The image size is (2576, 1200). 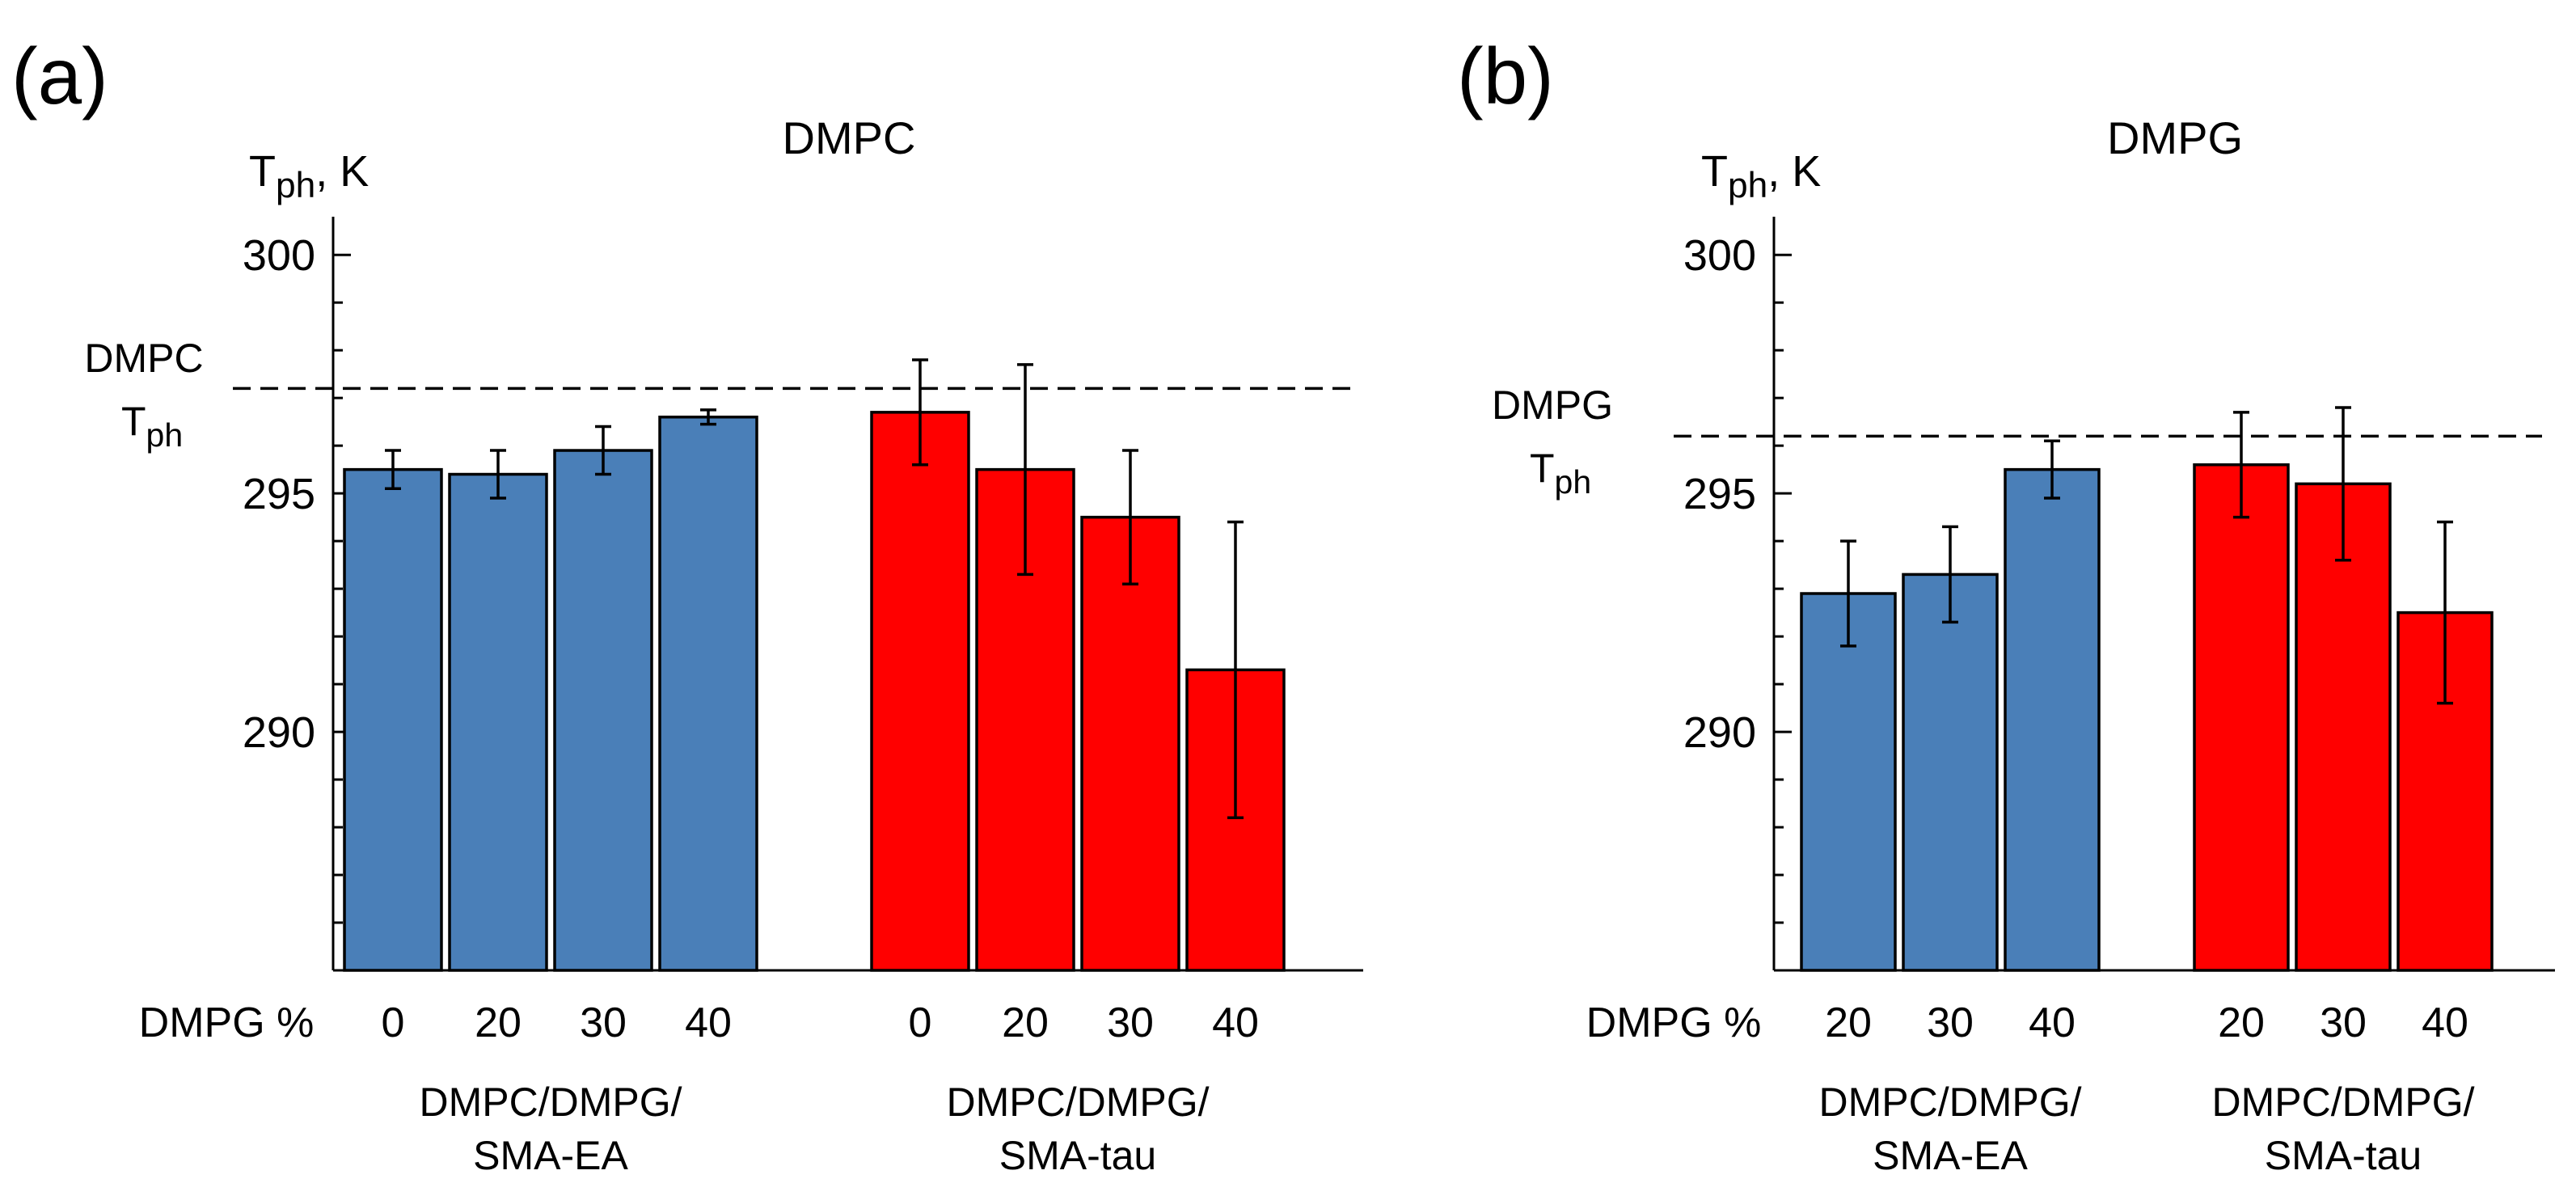 What do you see at coordinates (1552, 405) in the screenshot?
I see `reference-label: DMPG` at bounding box center [1552, 405].